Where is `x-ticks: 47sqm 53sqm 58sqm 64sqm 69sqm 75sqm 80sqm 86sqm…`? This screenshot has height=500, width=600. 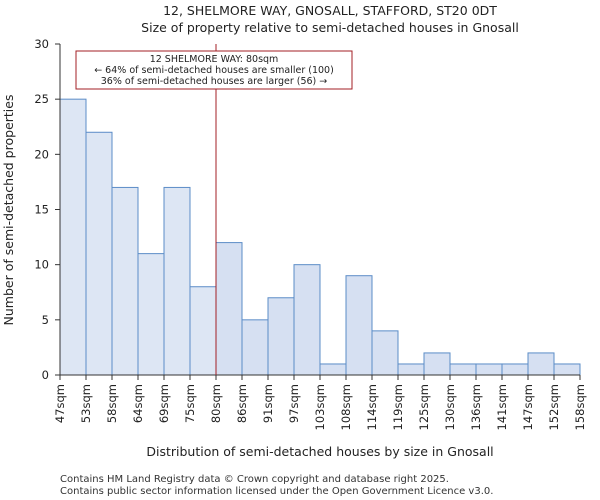
x-ticks: 47sqm 53sqm 58sqm 64sqm 69sqm 75sqm 80sqm 86sqm… is located at coordinates (320, 402).